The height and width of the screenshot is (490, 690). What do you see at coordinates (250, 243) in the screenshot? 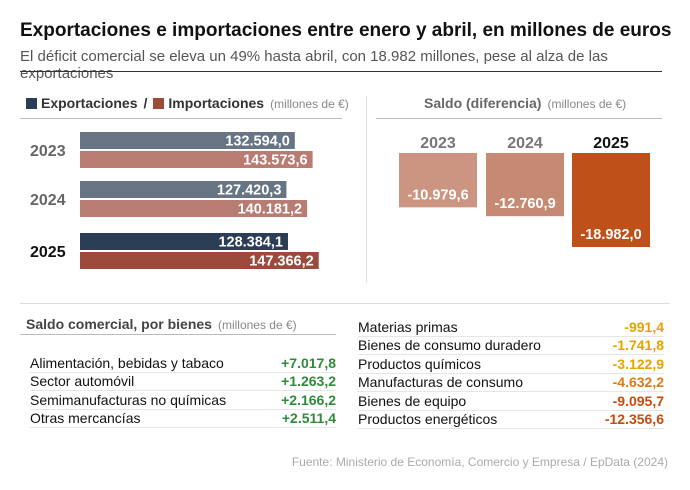
I see `export-value-2025: 128.384,1` at bounding box center [250, 243].